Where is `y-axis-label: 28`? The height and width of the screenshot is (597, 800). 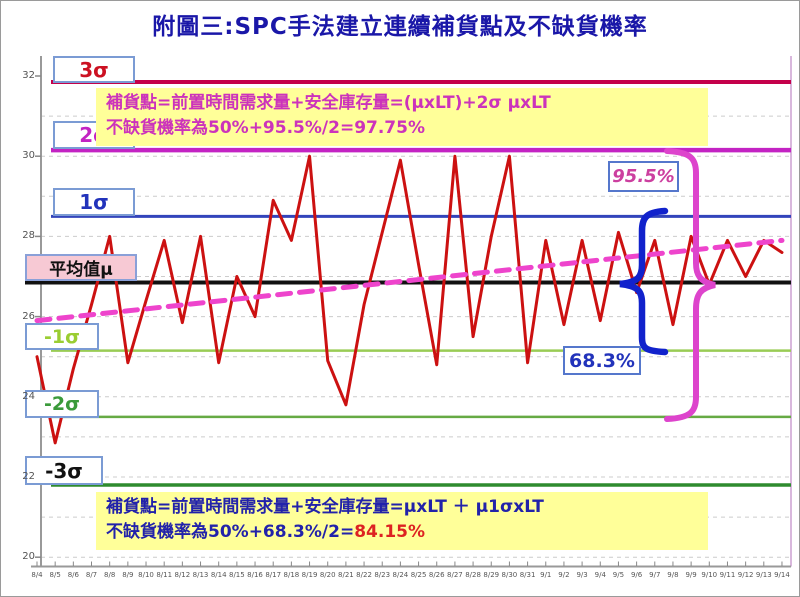
y-axis-label: 28 is located at coordinates (28, 236).